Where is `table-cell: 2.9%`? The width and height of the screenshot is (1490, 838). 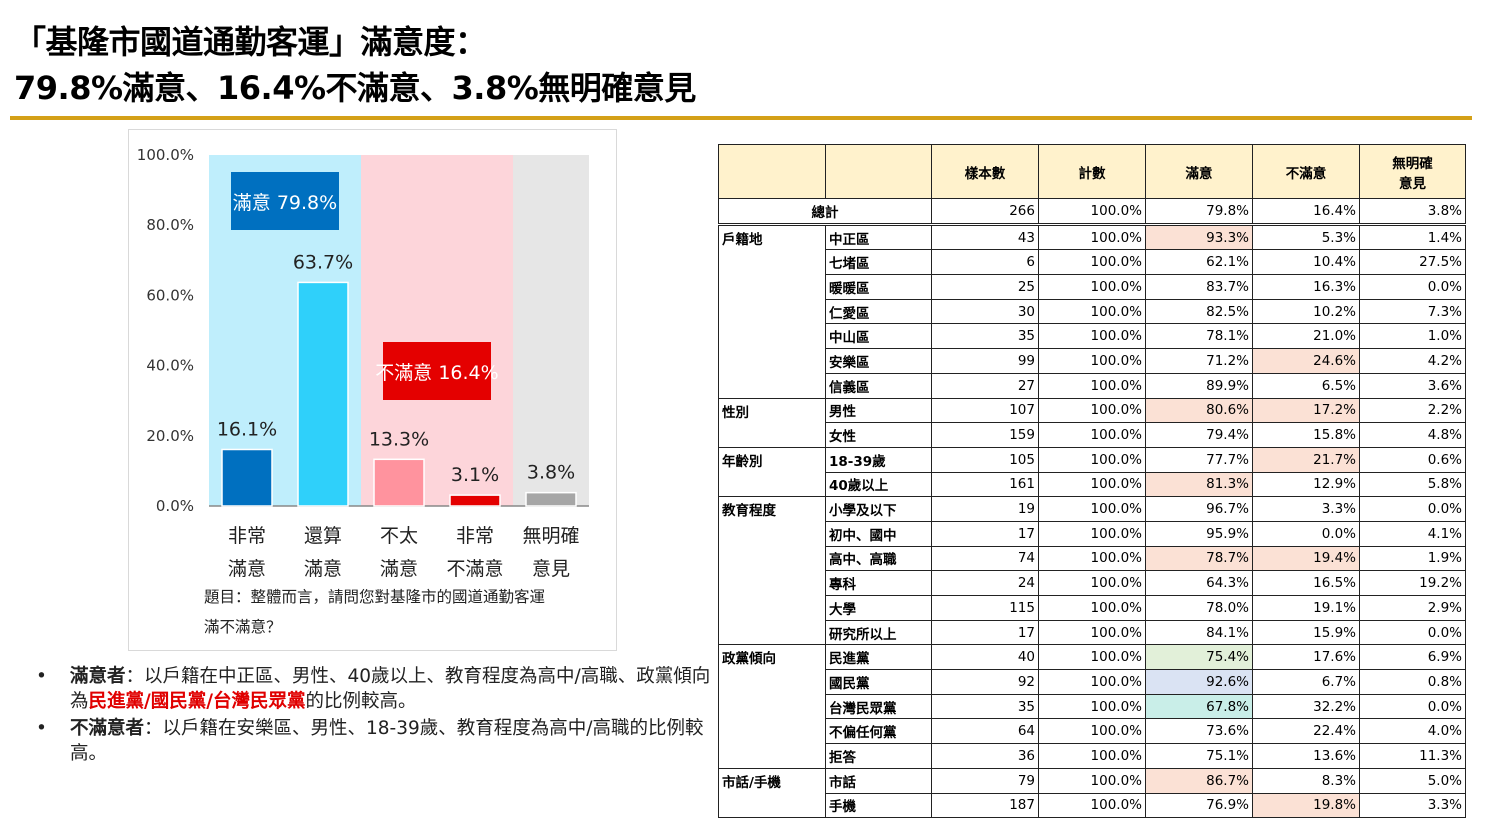
table-cell: 2.9% is located at coordinates (1412, 608).